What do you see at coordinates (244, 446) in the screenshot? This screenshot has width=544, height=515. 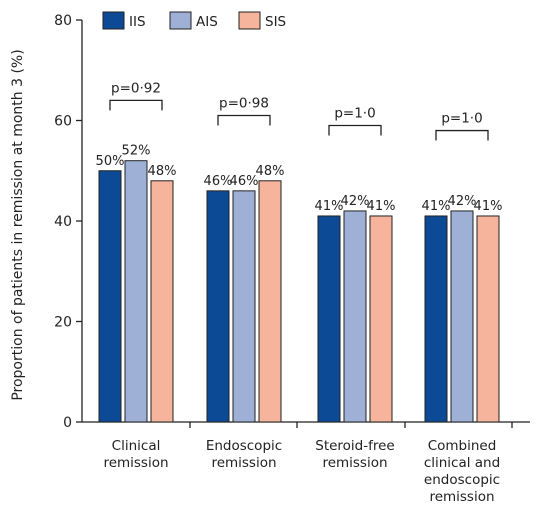 I see `category-label-line: Endoscopic` at bounding box center [244, 446].